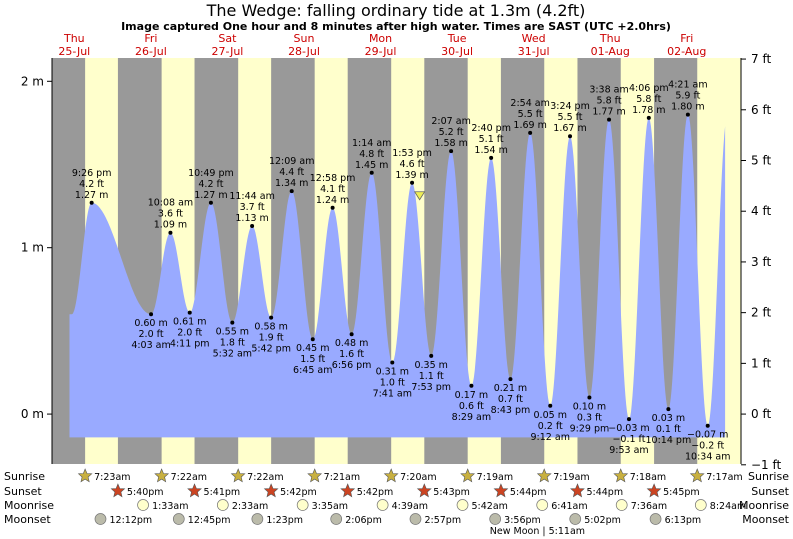  Describe the element at coordinates (683, 520) in the screenshot. I see `moonset-time: 6:13pm` at that location.